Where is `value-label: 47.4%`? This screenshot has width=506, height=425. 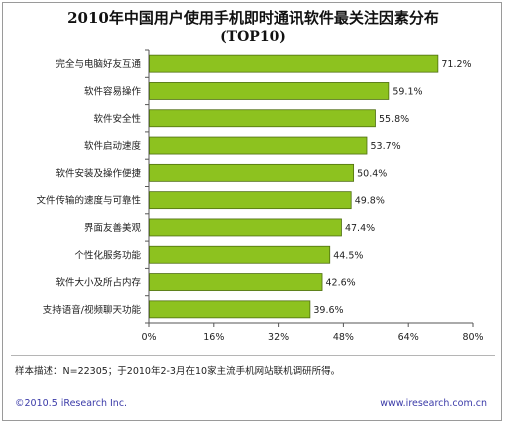
value-label: 47.4% is located at coordinates (360, 228).